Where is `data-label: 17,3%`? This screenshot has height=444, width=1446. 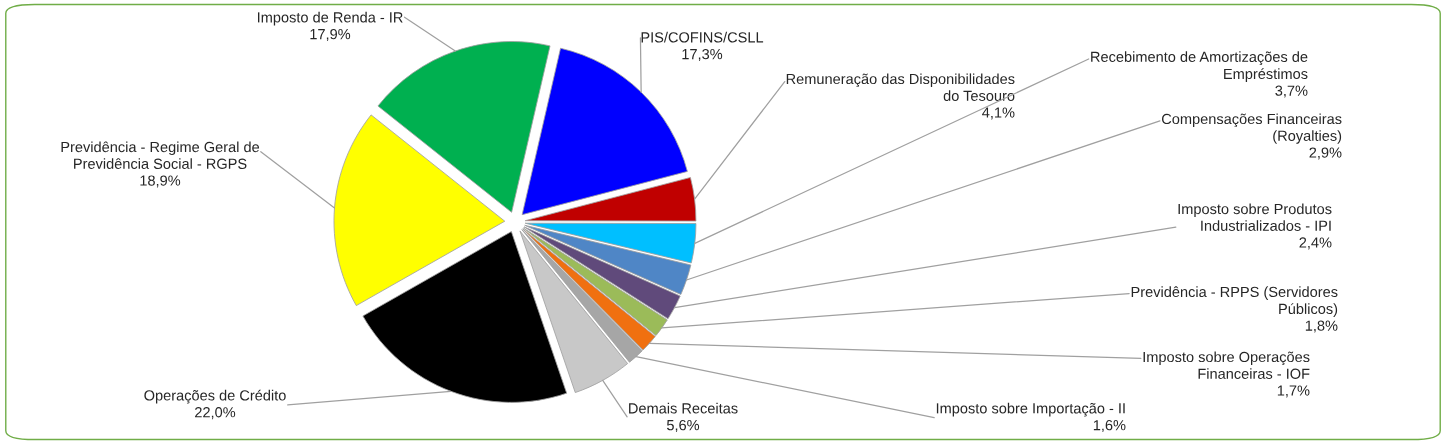 data-label: 17,3% is located at coordinates (702, 55).